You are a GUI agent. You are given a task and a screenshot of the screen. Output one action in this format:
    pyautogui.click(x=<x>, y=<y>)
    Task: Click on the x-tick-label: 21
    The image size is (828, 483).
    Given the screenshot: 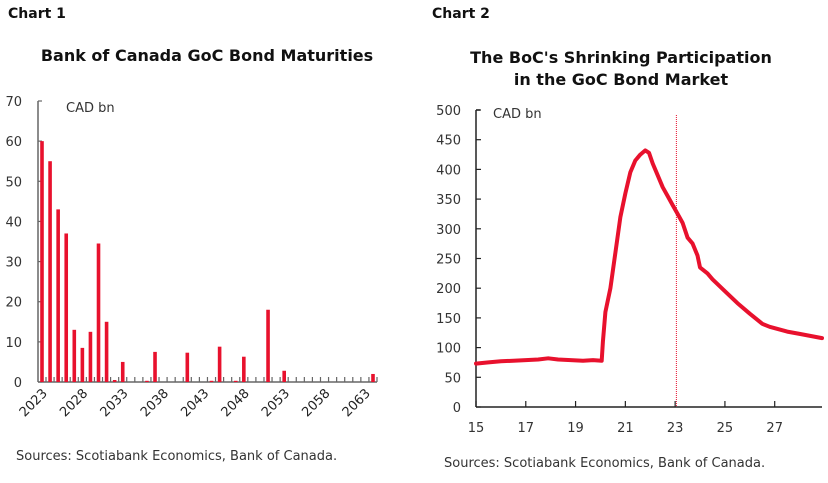 What is the action you would take?
    pyautogui.click(x=625, y=428)
    